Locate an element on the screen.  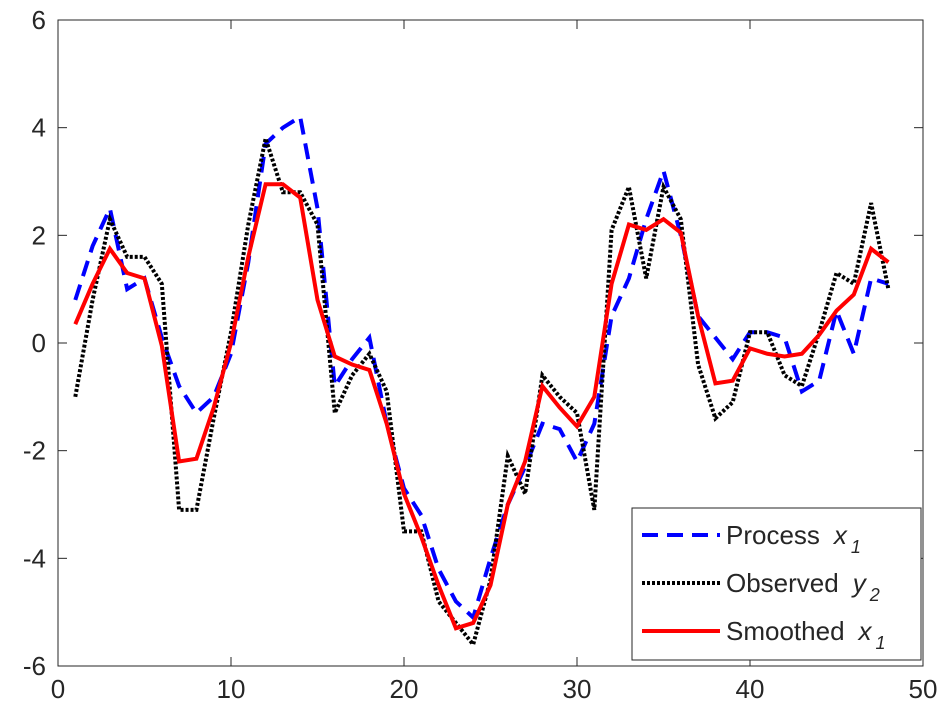
legend-subscript: 2 is located at coordinates (874, 595).